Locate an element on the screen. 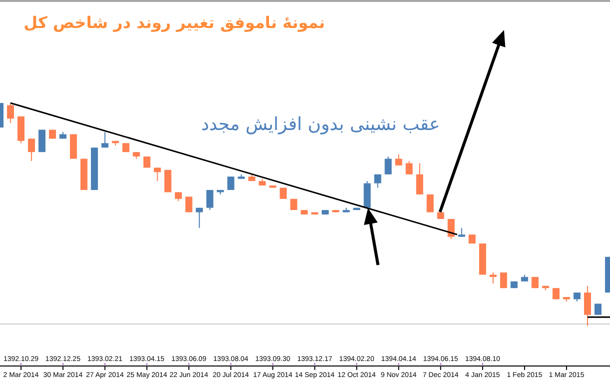 The image size is (610, 380). chart-title: نمونهٔ ناموفق تغییر روند در شاخص کل is located at coordinates (174, 22).